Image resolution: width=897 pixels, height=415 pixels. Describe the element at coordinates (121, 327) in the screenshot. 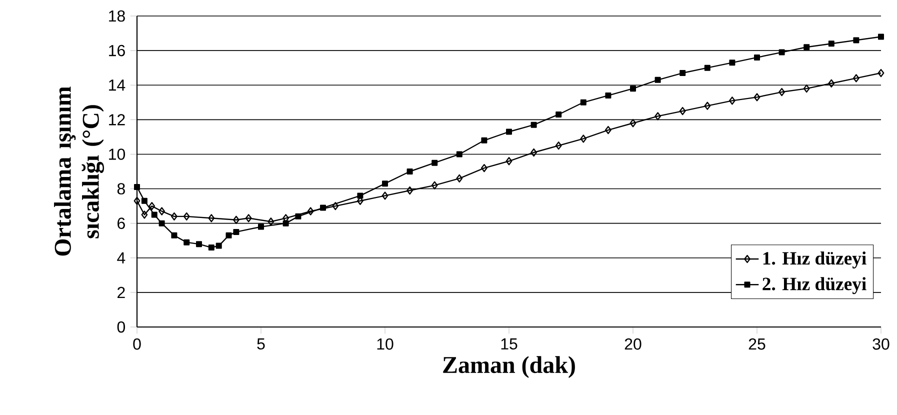

I see `y-tick-label: 0` at that location.